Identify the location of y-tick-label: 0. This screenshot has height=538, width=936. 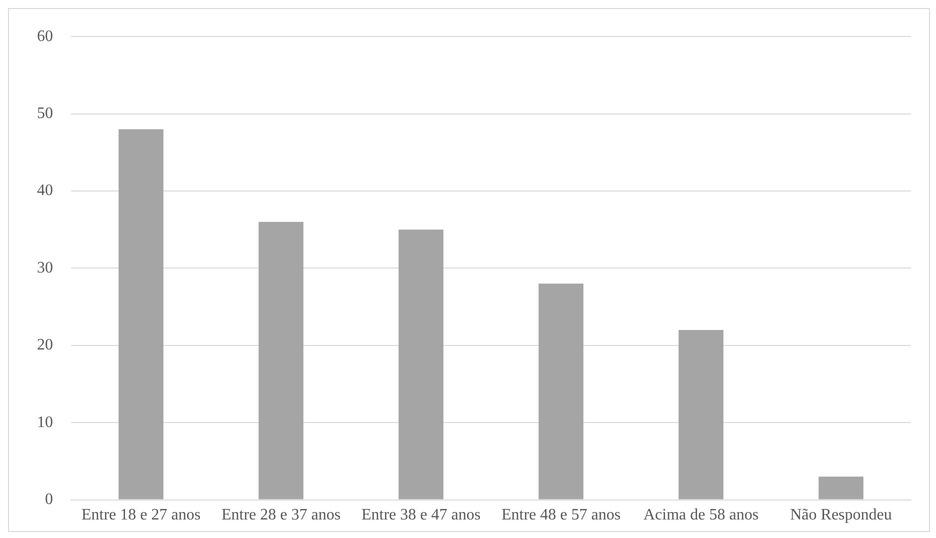
(49, 499).